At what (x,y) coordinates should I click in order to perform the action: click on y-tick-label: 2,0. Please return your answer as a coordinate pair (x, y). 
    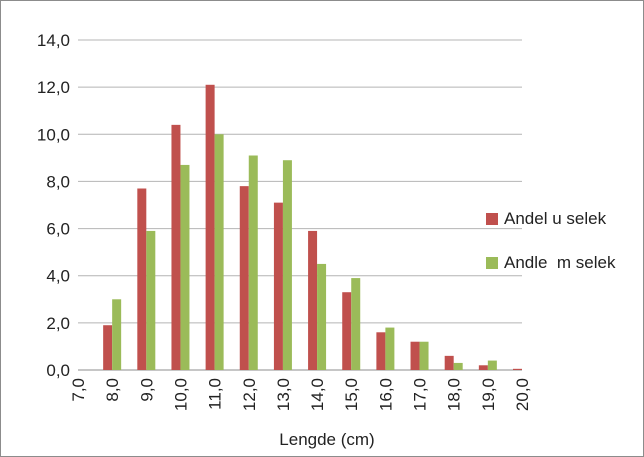
    Looking at the image, I should click on (58, 323).